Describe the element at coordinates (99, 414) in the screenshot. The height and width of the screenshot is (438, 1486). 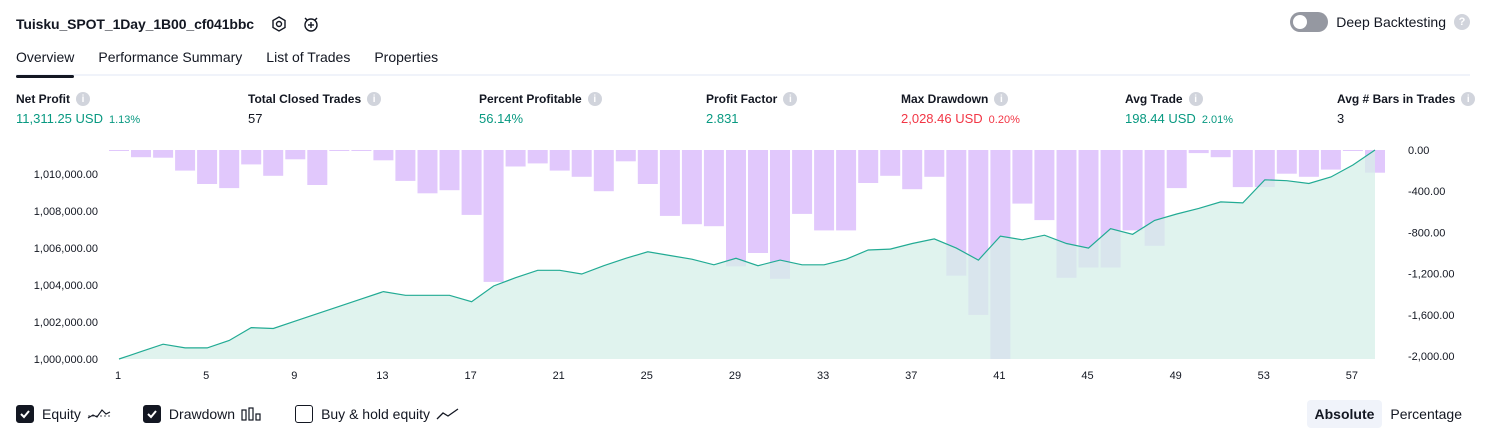
I see `equity-line-icon` at that location.